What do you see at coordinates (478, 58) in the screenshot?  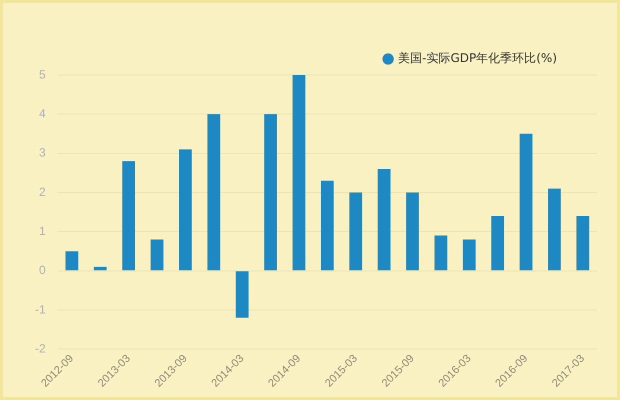 I see `legend-label: 美国-实际GDP年化季环比(%)` at bounding box center [478, 58].